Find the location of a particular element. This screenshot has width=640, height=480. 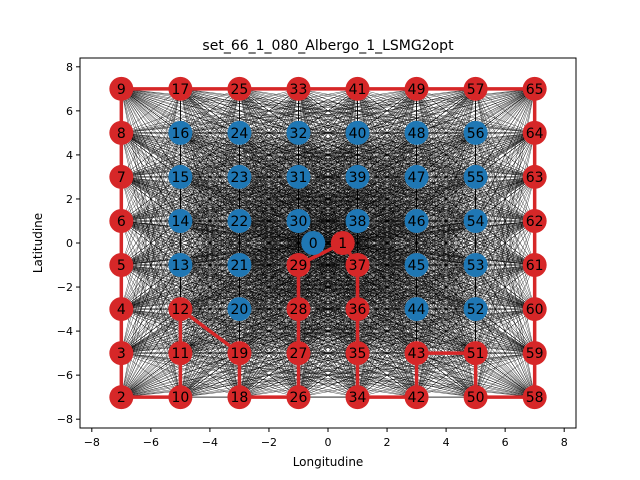

node-46: 46 is located at coordinates (416, 220).